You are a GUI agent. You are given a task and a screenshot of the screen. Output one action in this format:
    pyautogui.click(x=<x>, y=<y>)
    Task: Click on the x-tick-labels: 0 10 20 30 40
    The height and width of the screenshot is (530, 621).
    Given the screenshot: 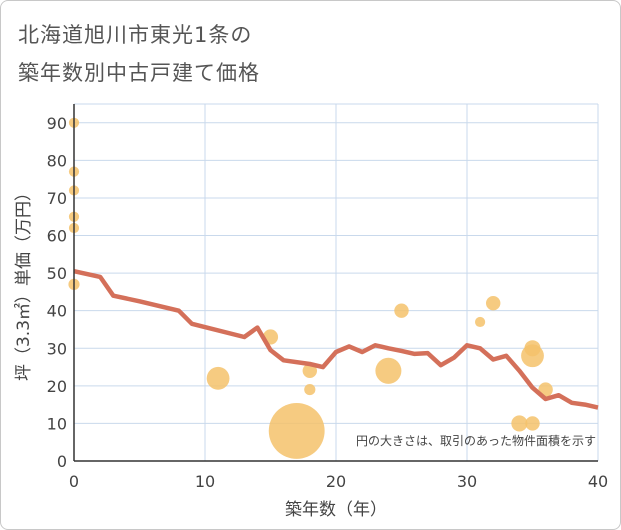 What is the action you would take?
    pyautogui.click(x=338, y=481)
    